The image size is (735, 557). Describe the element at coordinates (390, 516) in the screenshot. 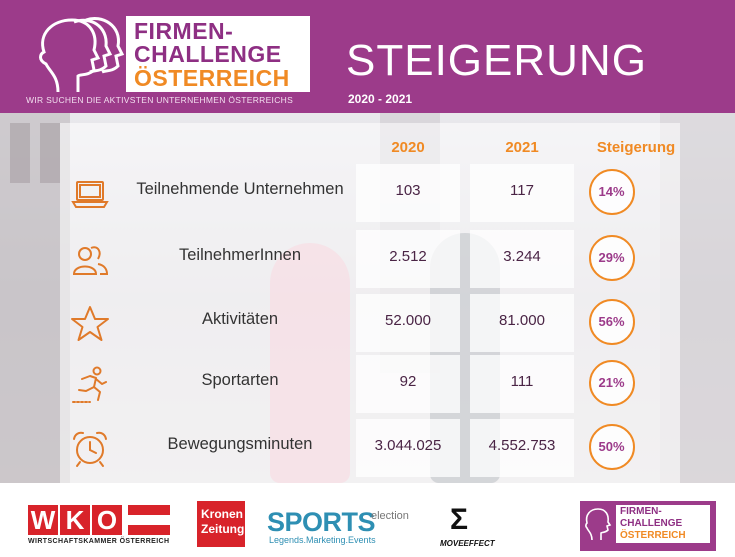

I see `sports-election-text: election` at that location.